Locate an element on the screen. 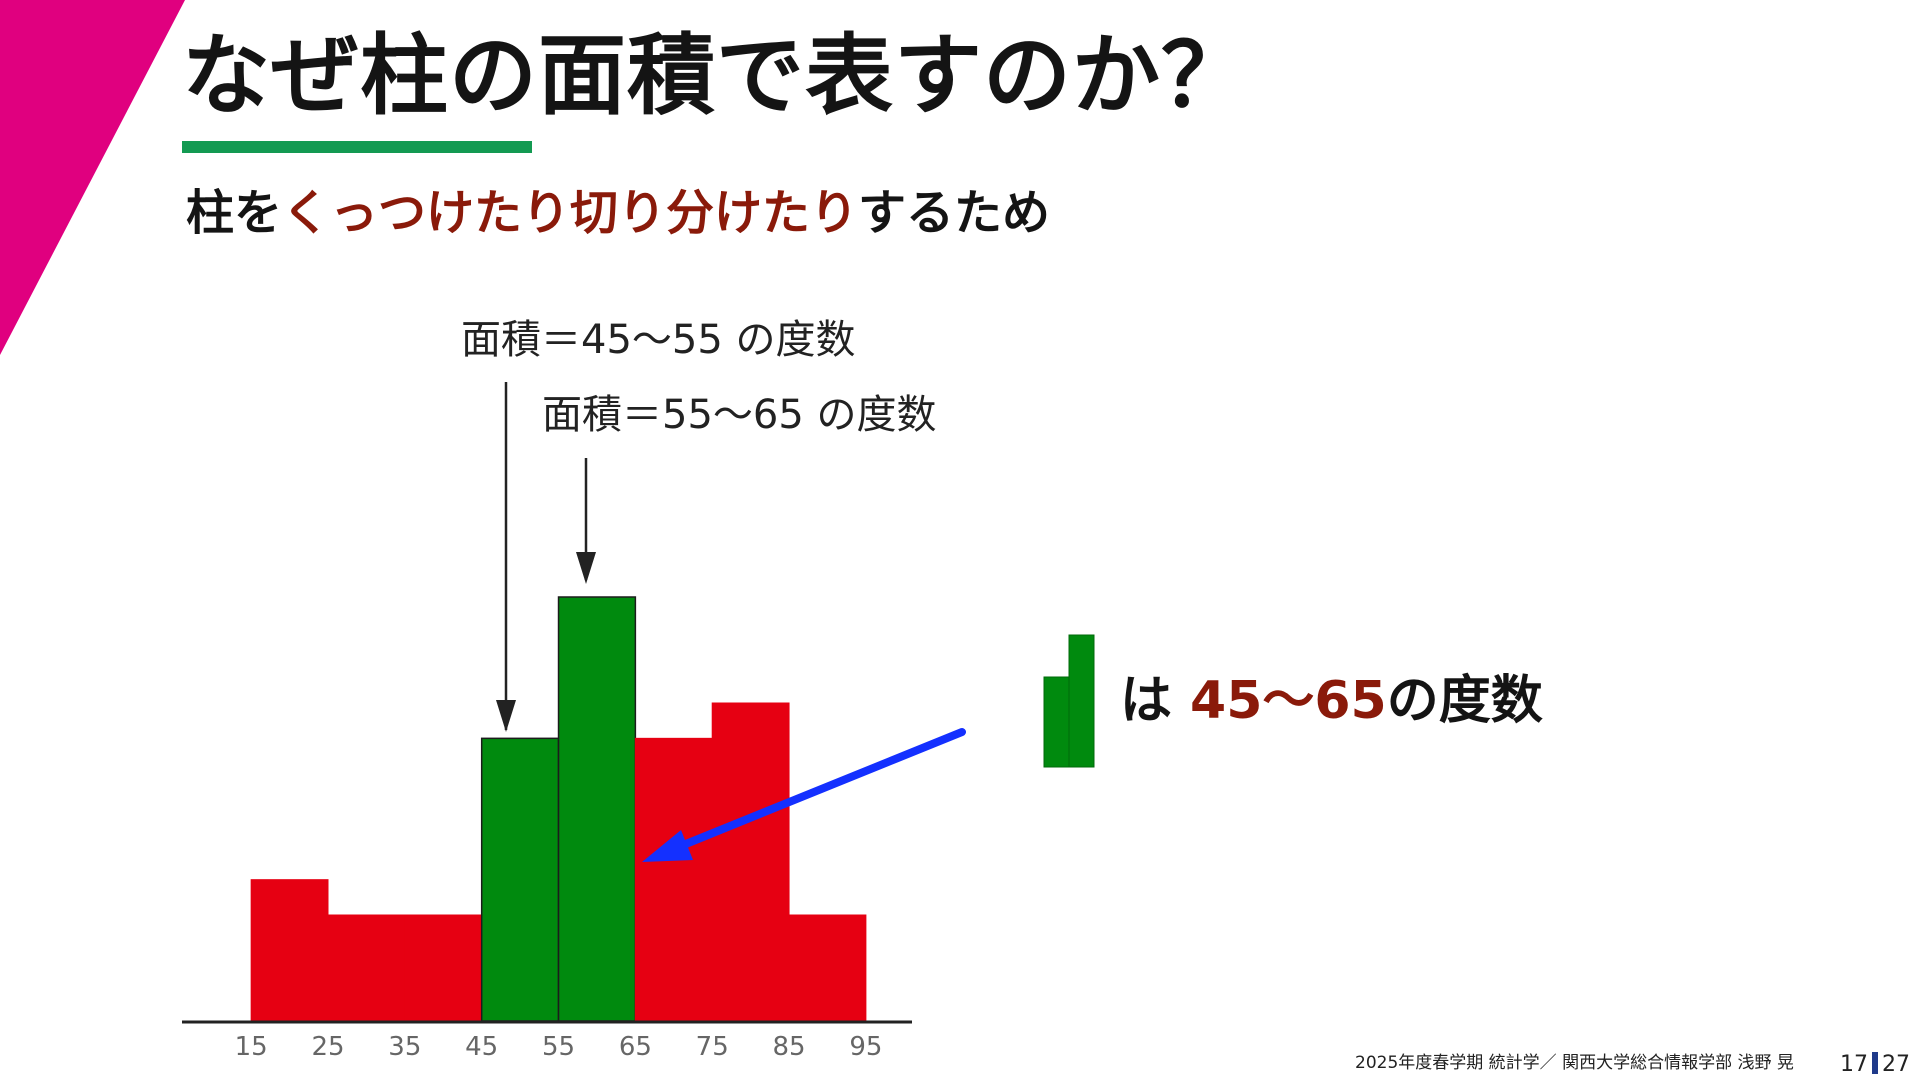 Image resolution: width=1920 pixels, height=1080 pixels. legend-range: 45～65 is located at coordinates (1288, 701).